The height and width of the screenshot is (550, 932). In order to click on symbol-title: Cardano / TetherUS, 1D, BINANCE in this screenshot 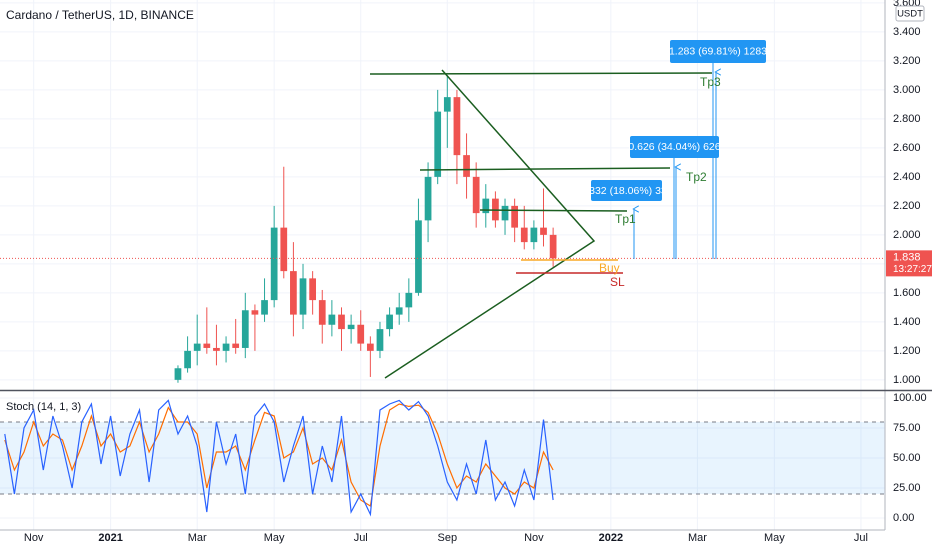, I will do `click(100, 15)`.